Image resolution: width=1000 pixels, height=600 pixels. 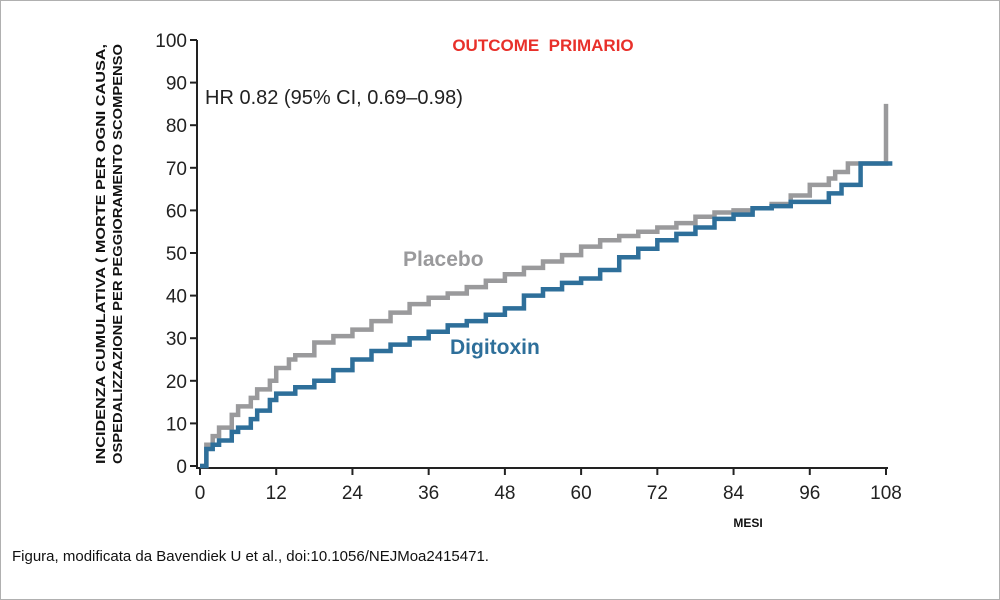 What do you see at coordinates (657, 493) in the screenshot?
I see `x-tick-label: 72` at bounding box center [657, 493].